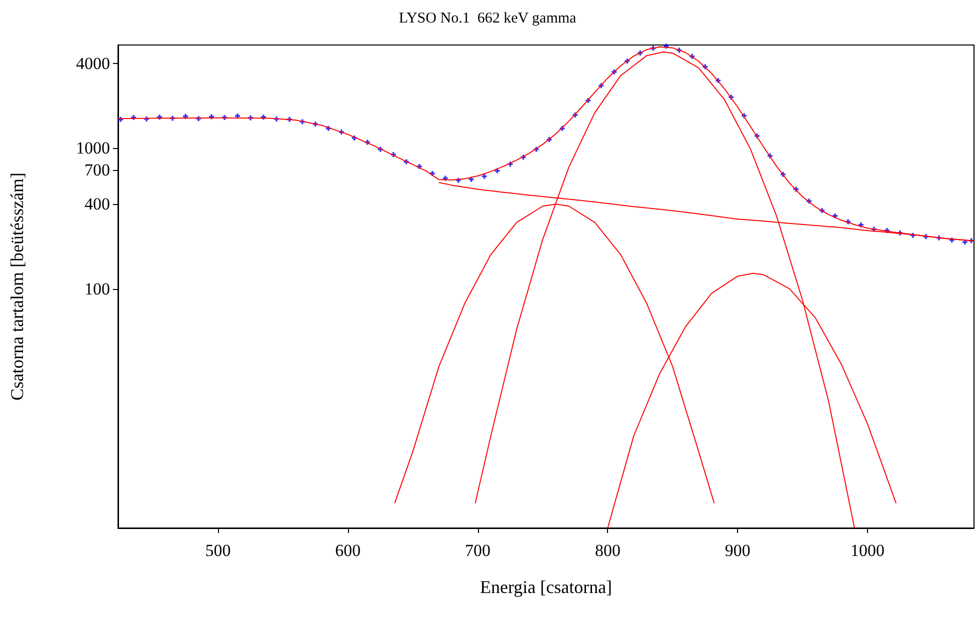  I want to click on chart-title: LYSO No.1 662 keV gamma, so click(487, 18).